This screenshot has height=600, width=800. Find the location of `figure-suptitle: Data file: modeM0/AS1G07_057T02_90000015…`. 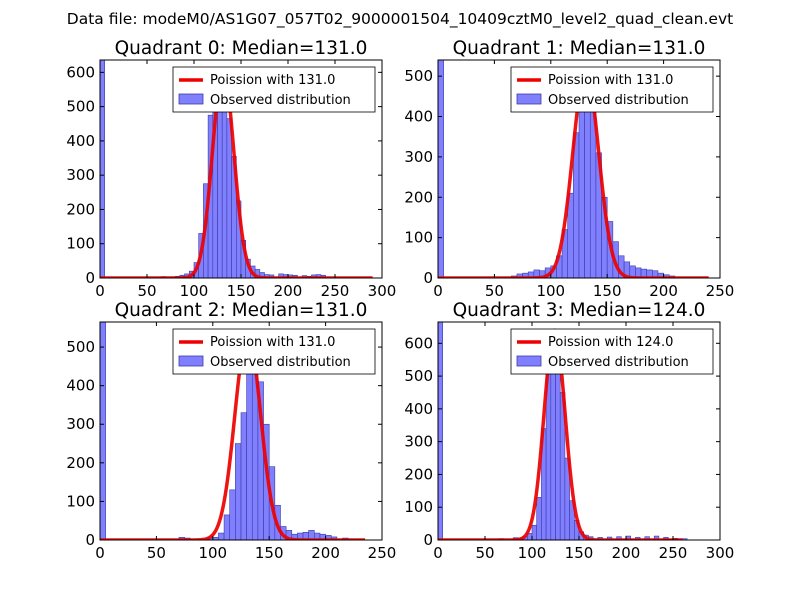

figure-suptitle: Data file: modeM0/AS1G07_057T02_90000015… is located at coordinates (400, 19).